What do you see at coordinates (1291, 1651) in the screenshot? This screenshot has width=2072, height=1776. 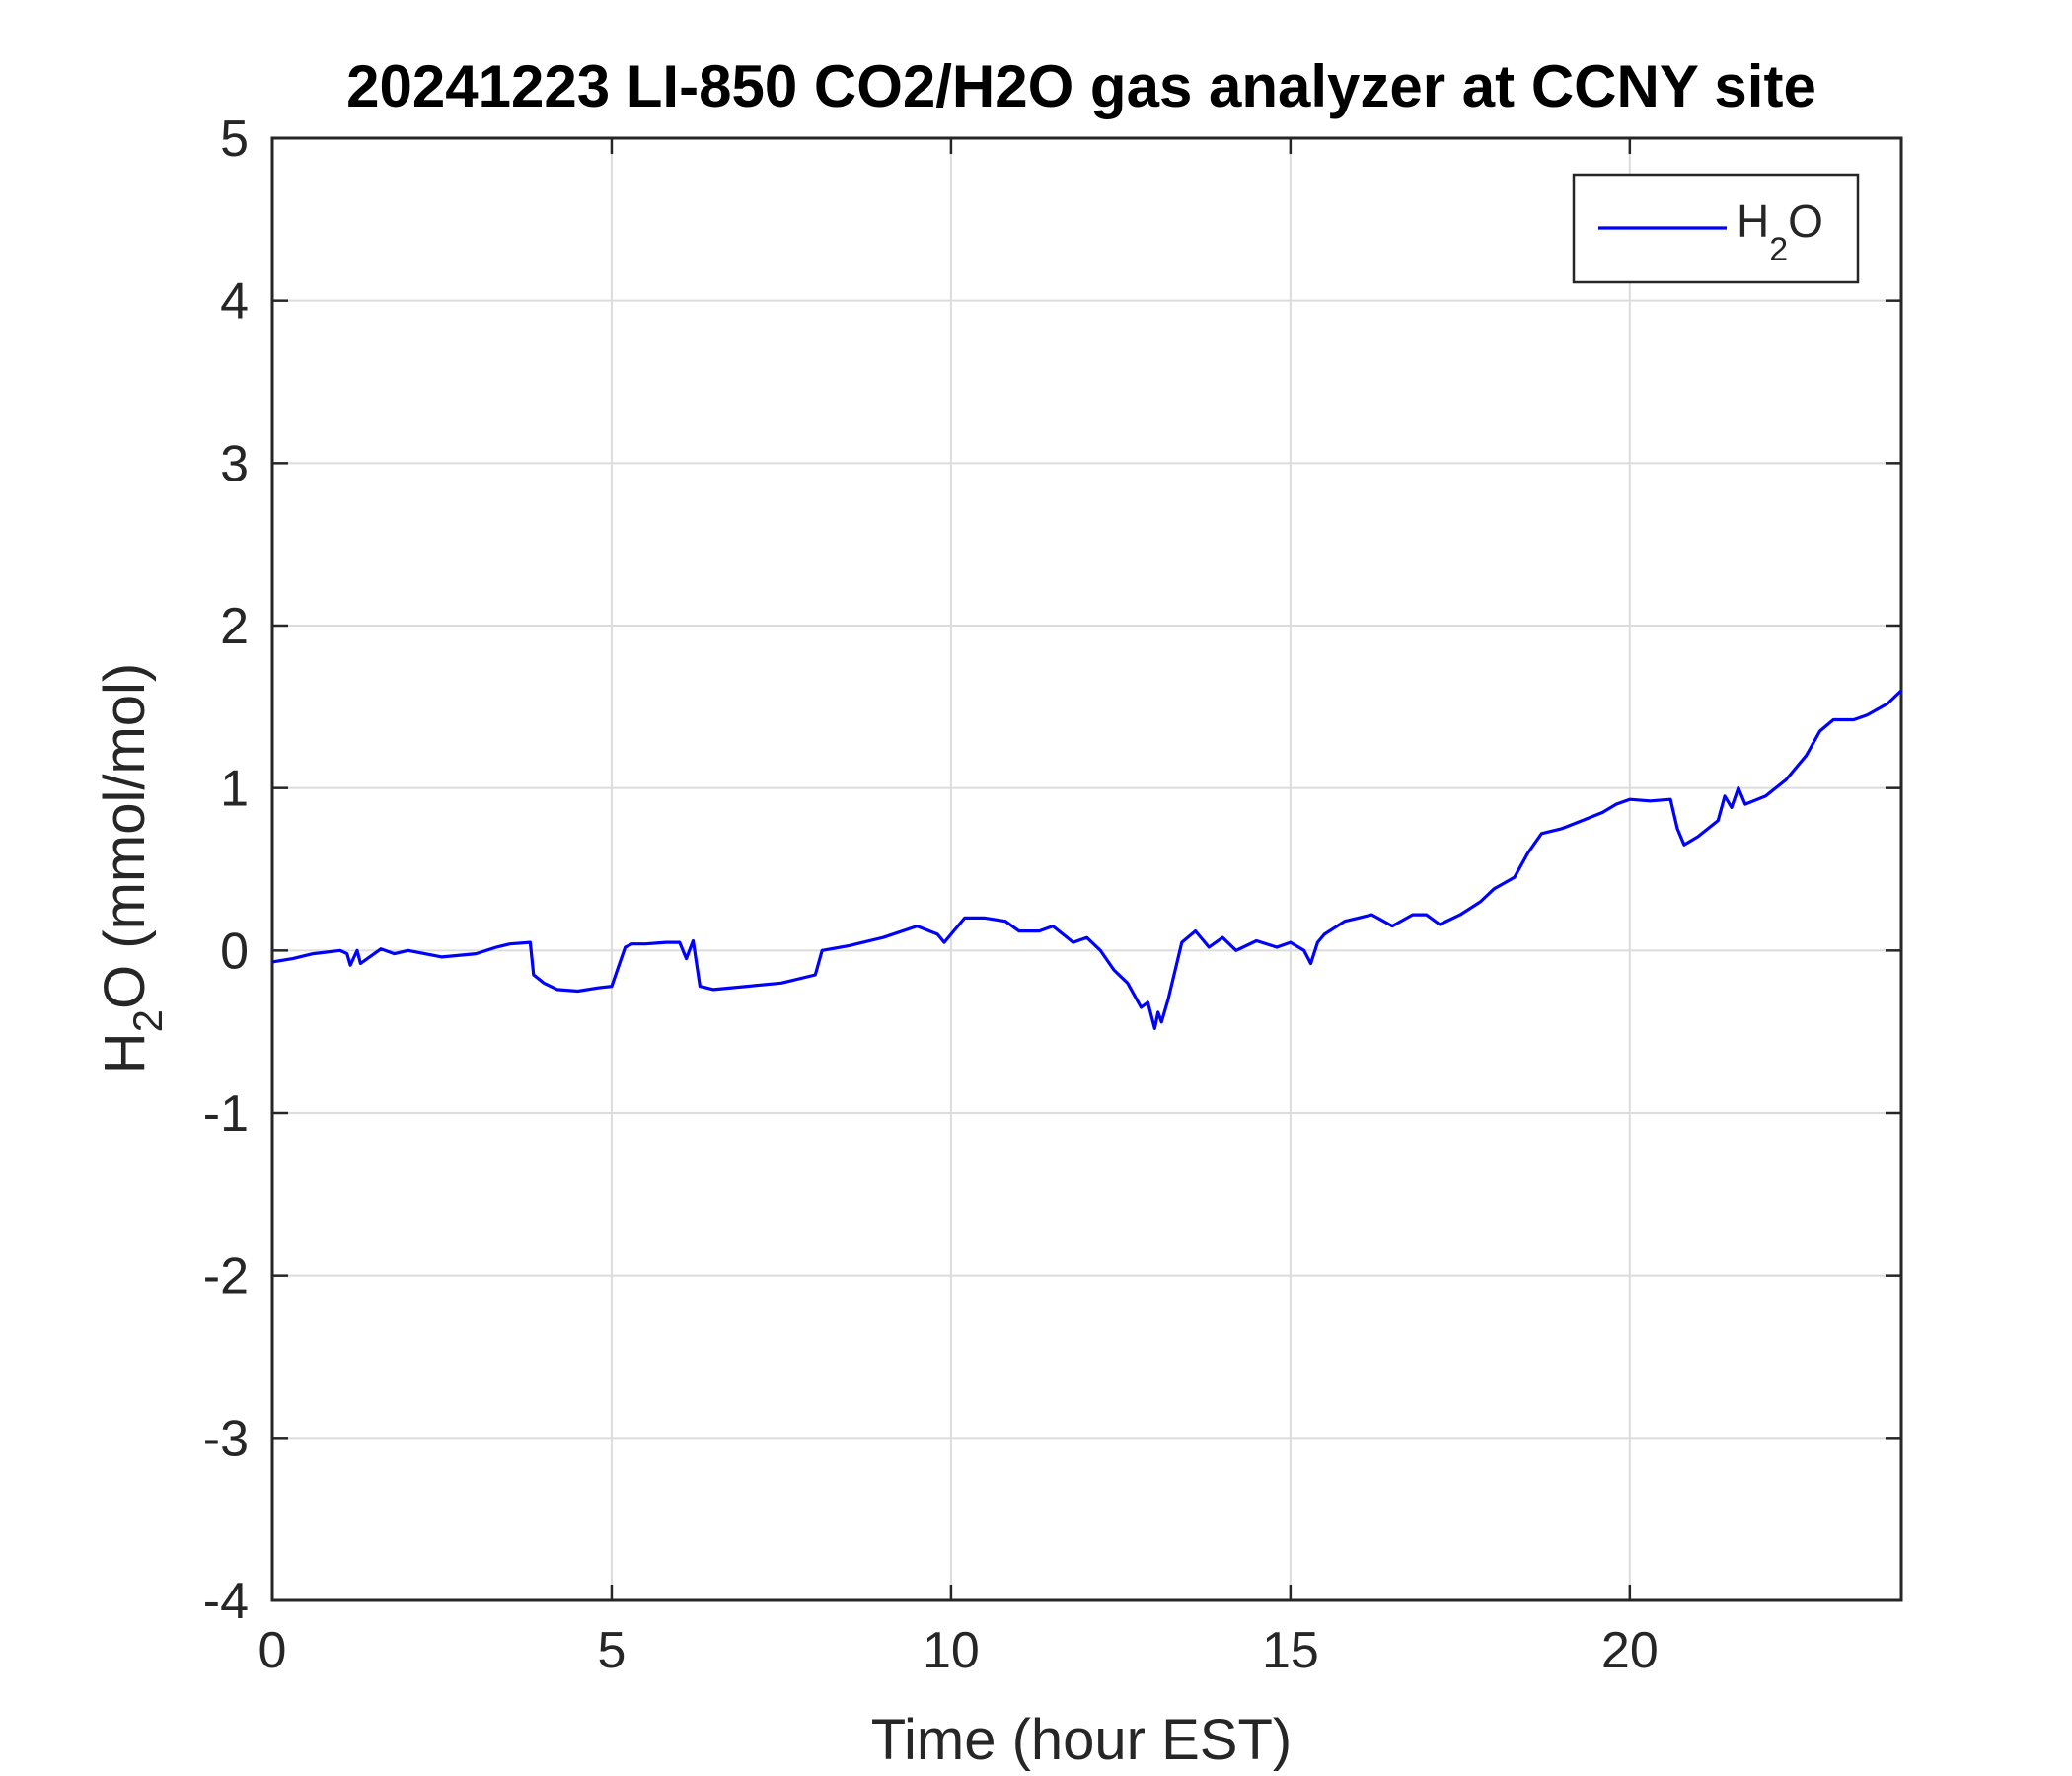 I see `x-tick-label: 15` at bounding box center [1291, 1651].